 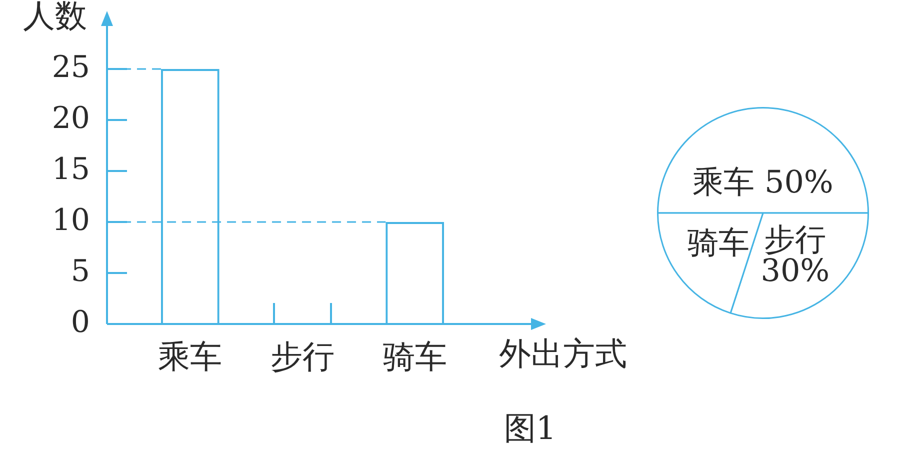 I want to click on x-axis-title: 外出方式, so click(x=563, y=353).